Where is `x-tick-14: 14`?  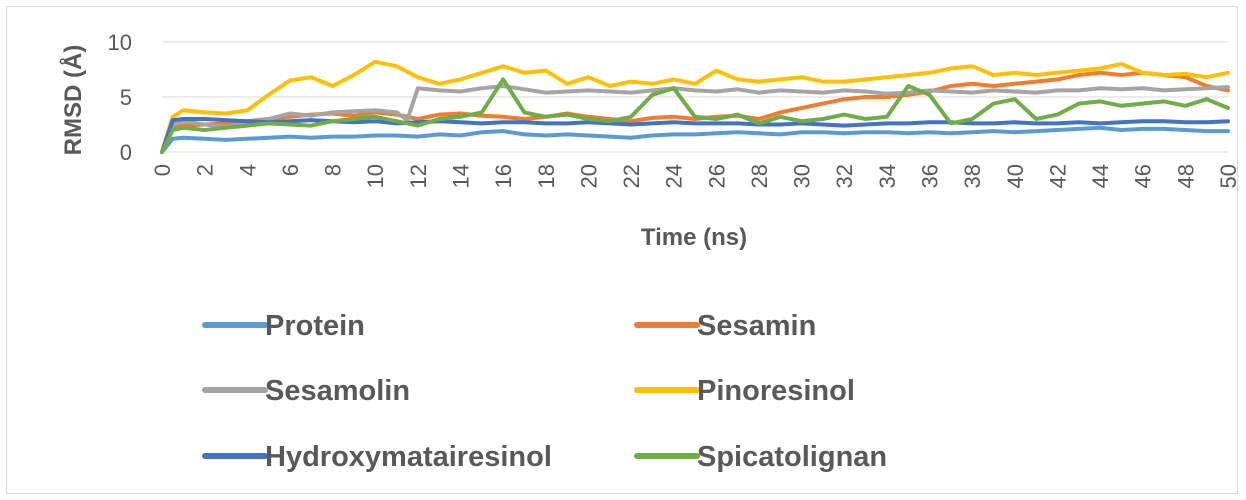
x-tick-14: 14 is located at coordinates (460, 176).